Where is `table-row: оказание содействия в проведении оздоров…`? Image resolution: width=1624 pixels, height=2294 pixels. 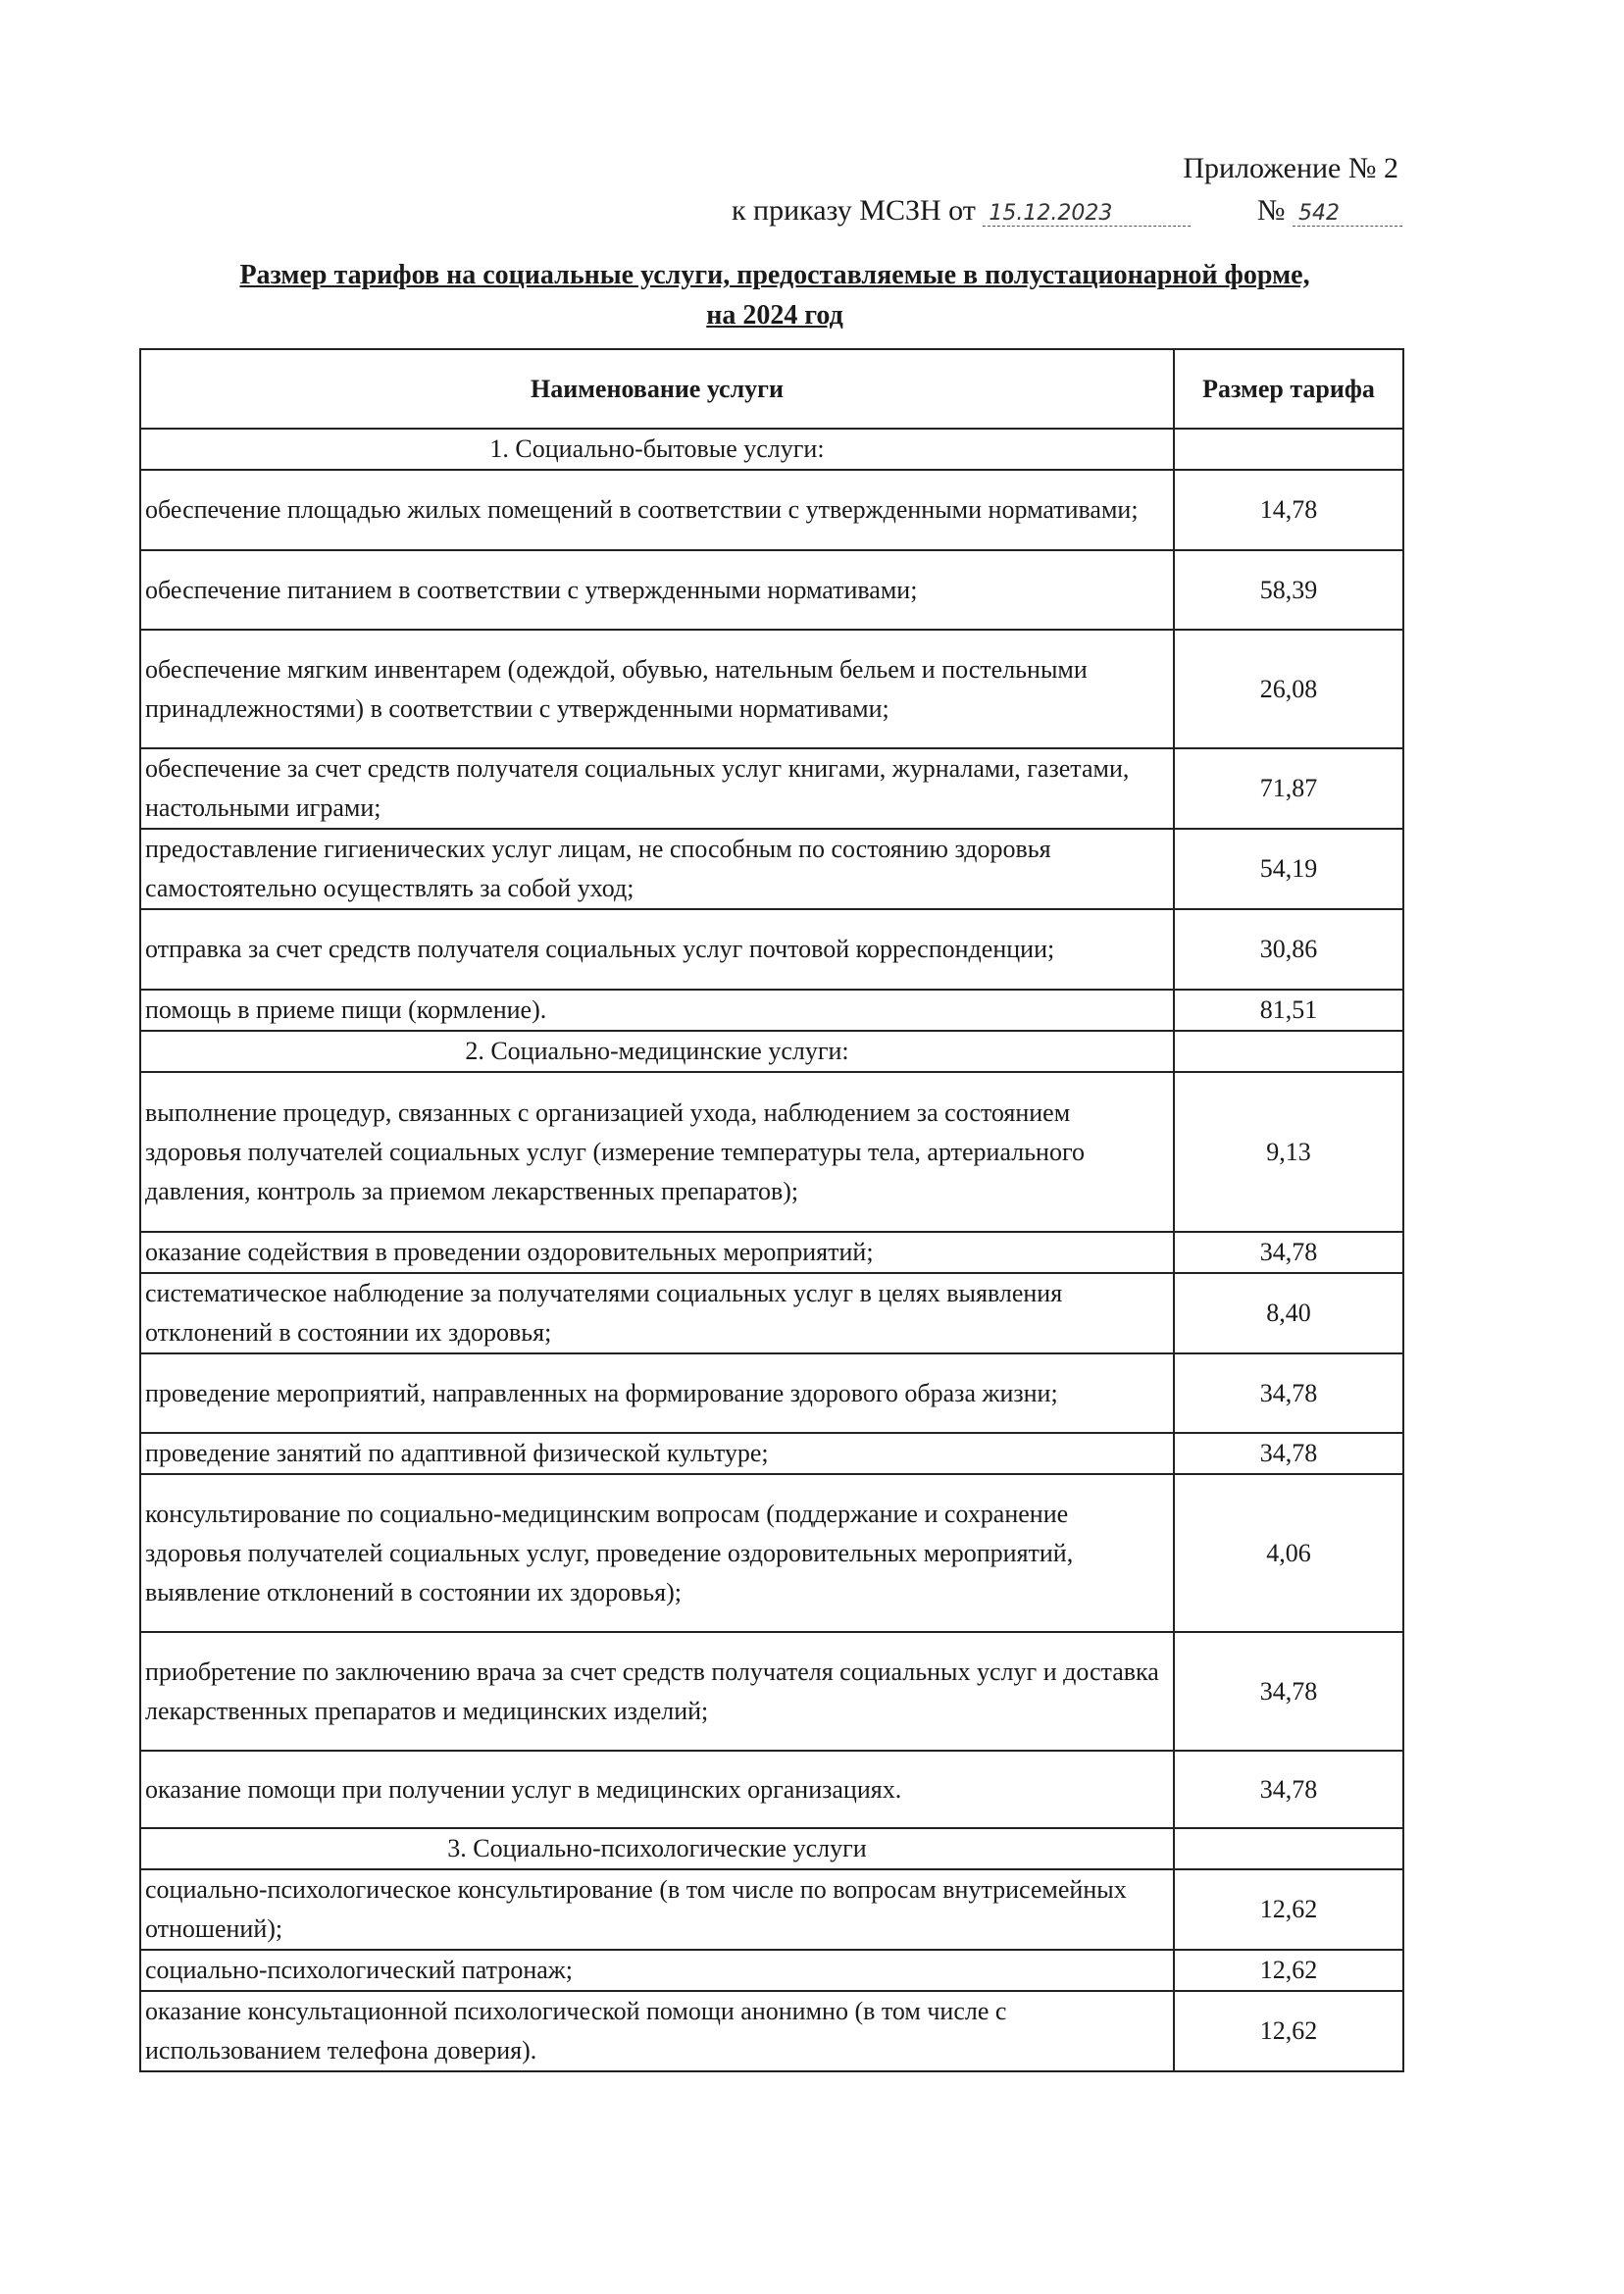 table-row: оказание содействия в проведении оздоров… is located at coordinates (771, 1252).